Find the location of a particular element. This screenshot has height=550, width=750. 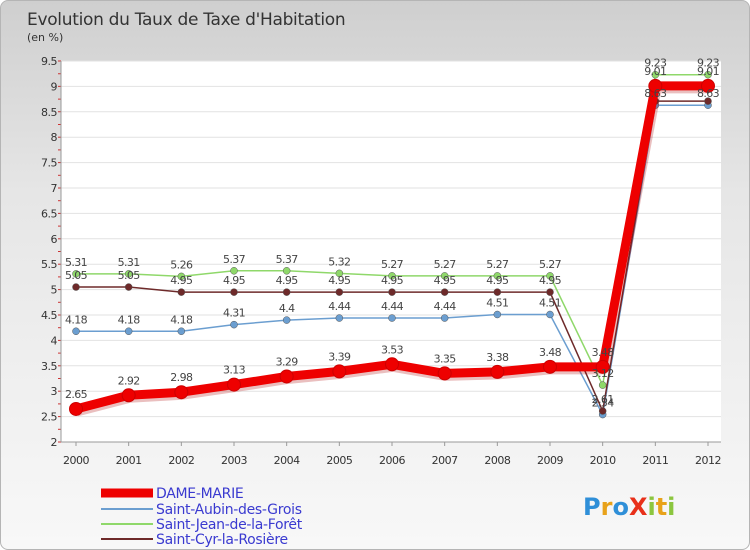

y-tick-label: 6 is located at coordinates (54, 239).